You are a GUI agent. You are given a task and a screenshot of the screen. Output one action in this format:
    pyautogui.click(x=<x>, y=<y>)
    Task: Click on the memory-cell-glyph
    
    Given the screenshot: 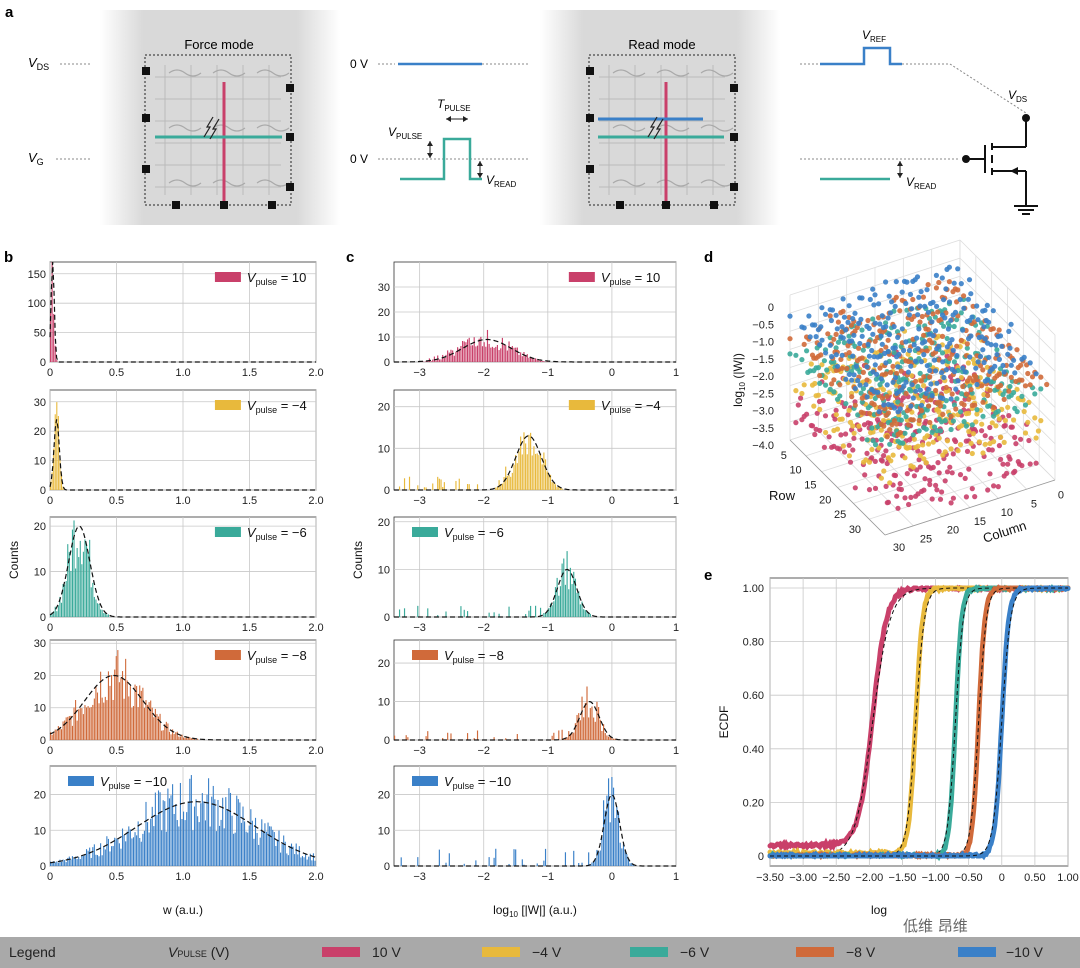 What is the action you would take?
    pyautogui.click(x=229, y=73)
    